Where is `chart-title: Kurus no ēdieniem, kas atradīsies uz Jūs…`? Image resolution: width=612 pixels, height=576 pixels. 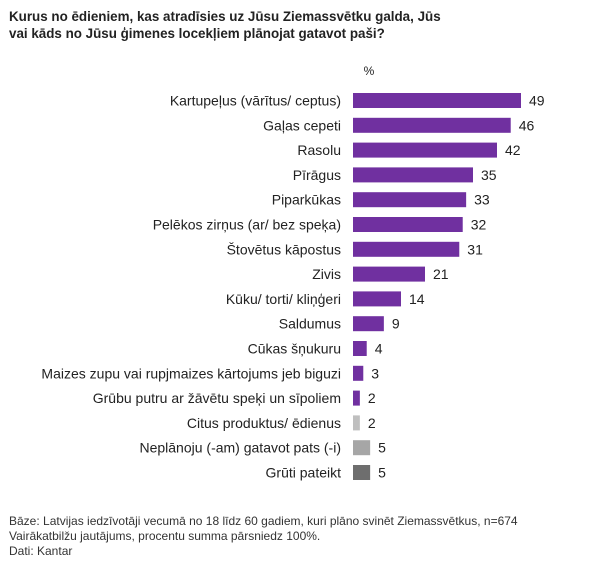
chart-title: Kurus no ēdieniem, kas atradīsies uz Jūs… is located at coordinates (229, 25).